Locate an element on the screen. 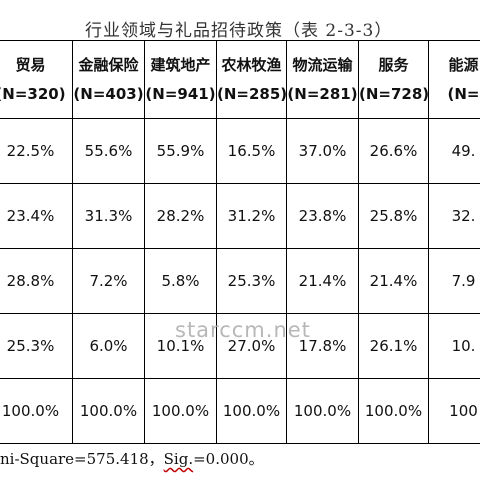  table-cell: 23.8% is located at coordinates (322, 216).